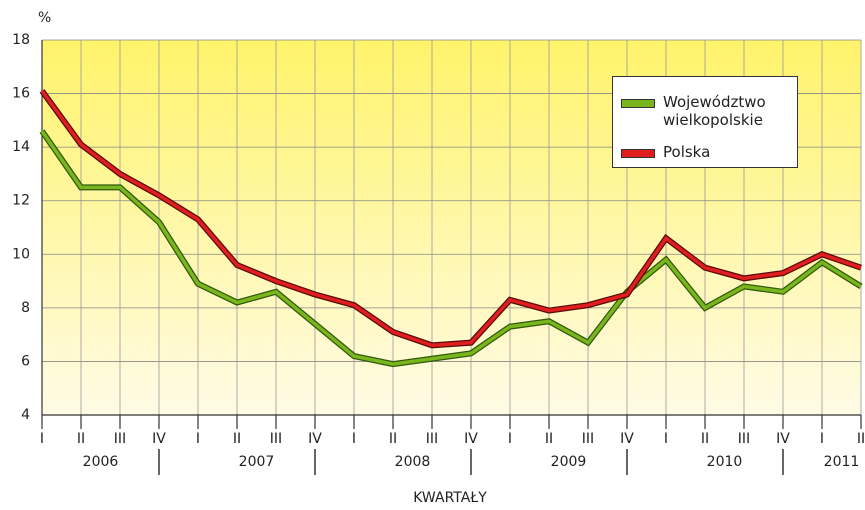 The height and width of the screenshot is (510, 865). I want to click on legend: Województwo wielkopolskie Polska, so click(705, 122).